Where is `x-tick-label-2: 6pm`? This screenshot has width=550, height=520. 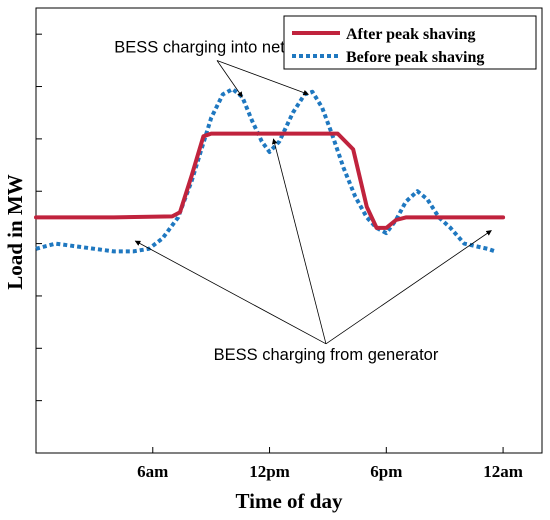
x-tick-label-2: 6pm is located at coordinates (386, 471).